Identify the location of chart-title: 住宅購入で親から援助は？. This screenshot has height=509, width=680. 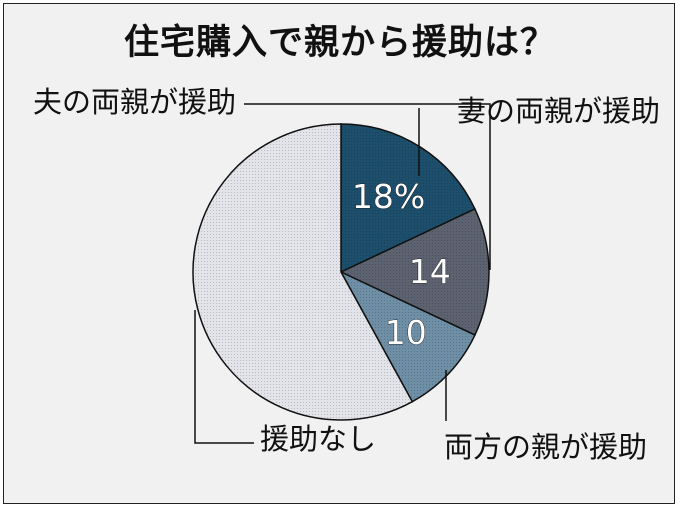
(339, 43).